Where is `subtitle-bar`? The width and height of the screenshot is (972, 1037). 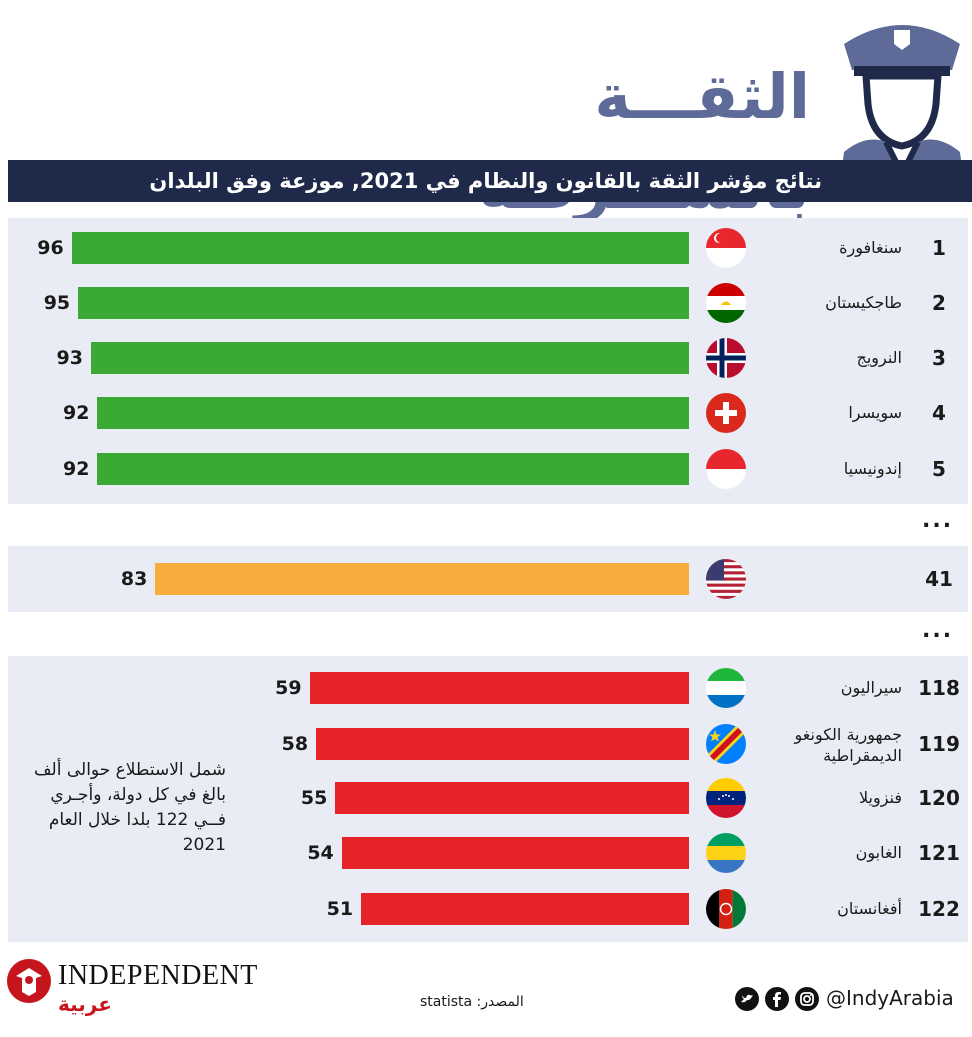 subtitle-bar is located at coordinates (490, 181).